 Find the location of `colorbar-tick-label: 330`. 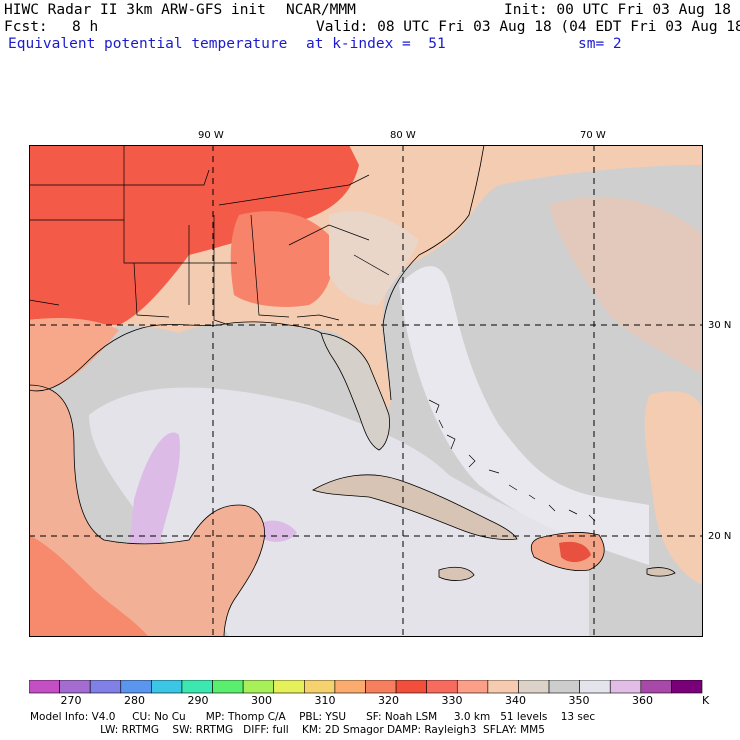

colorbar-tick-label: 330 is located at coordinates (452, 700).